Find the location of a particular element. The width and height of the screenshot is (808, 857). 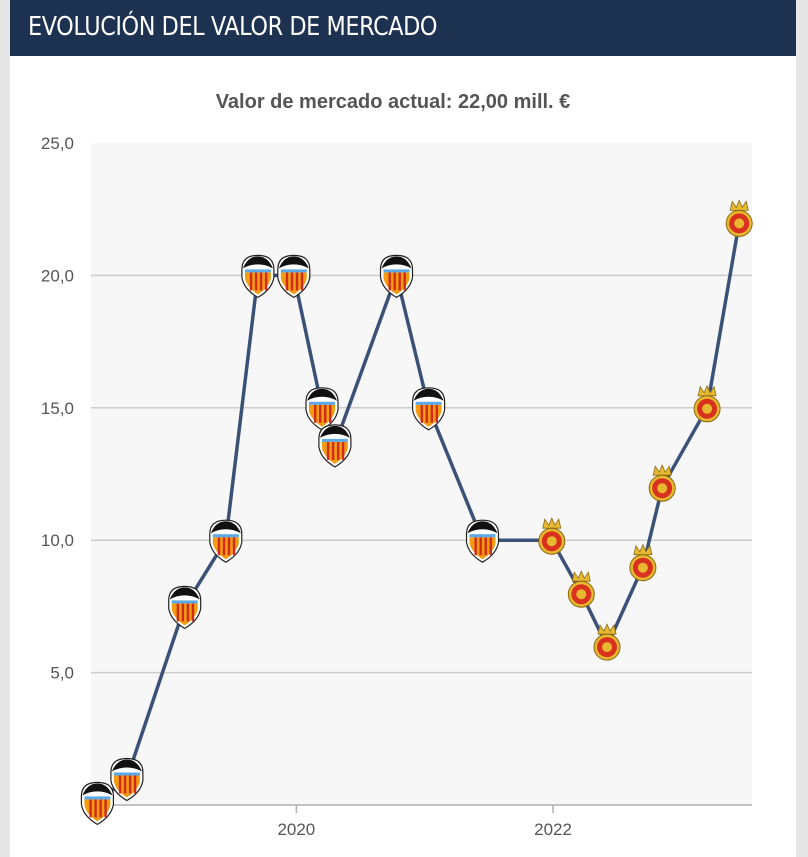

header-title: EVOLUCIÓN DEL VALOR DE MERCADO is located at coordinates (233, 27).